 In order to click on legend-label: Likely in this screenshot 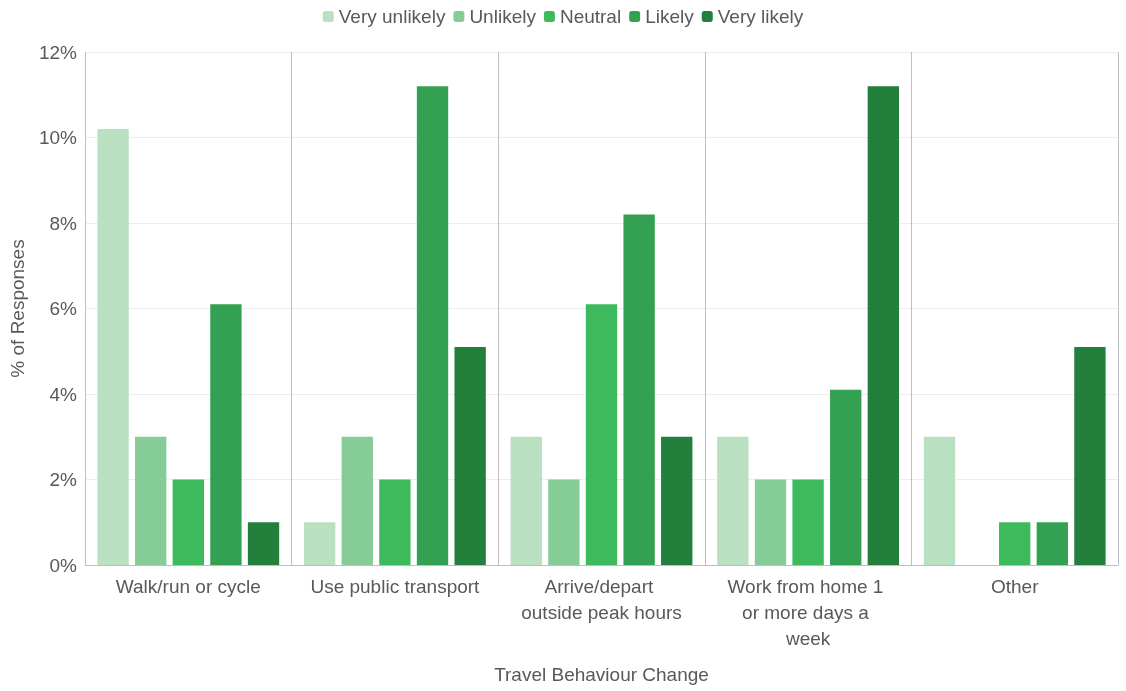, I will do `click(670, 16)`.